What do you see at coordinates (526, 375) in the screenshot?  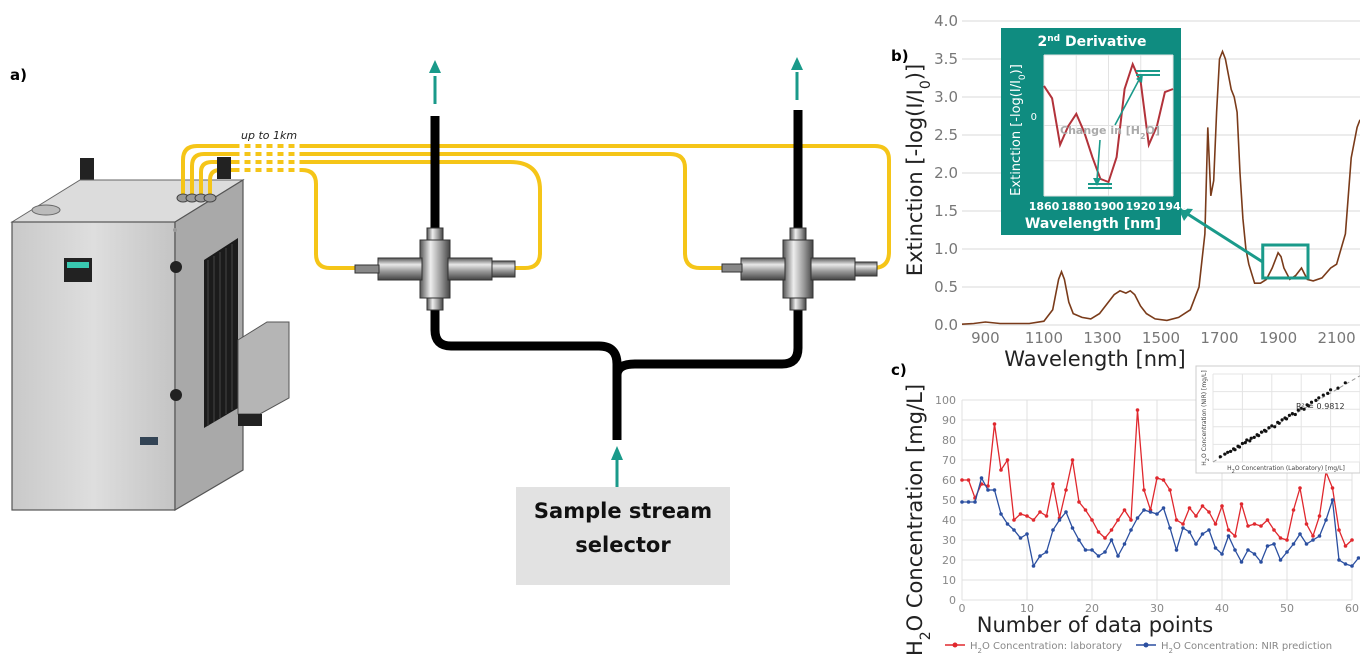 I see `pipe-left-return` at bounding box center [526, 375].